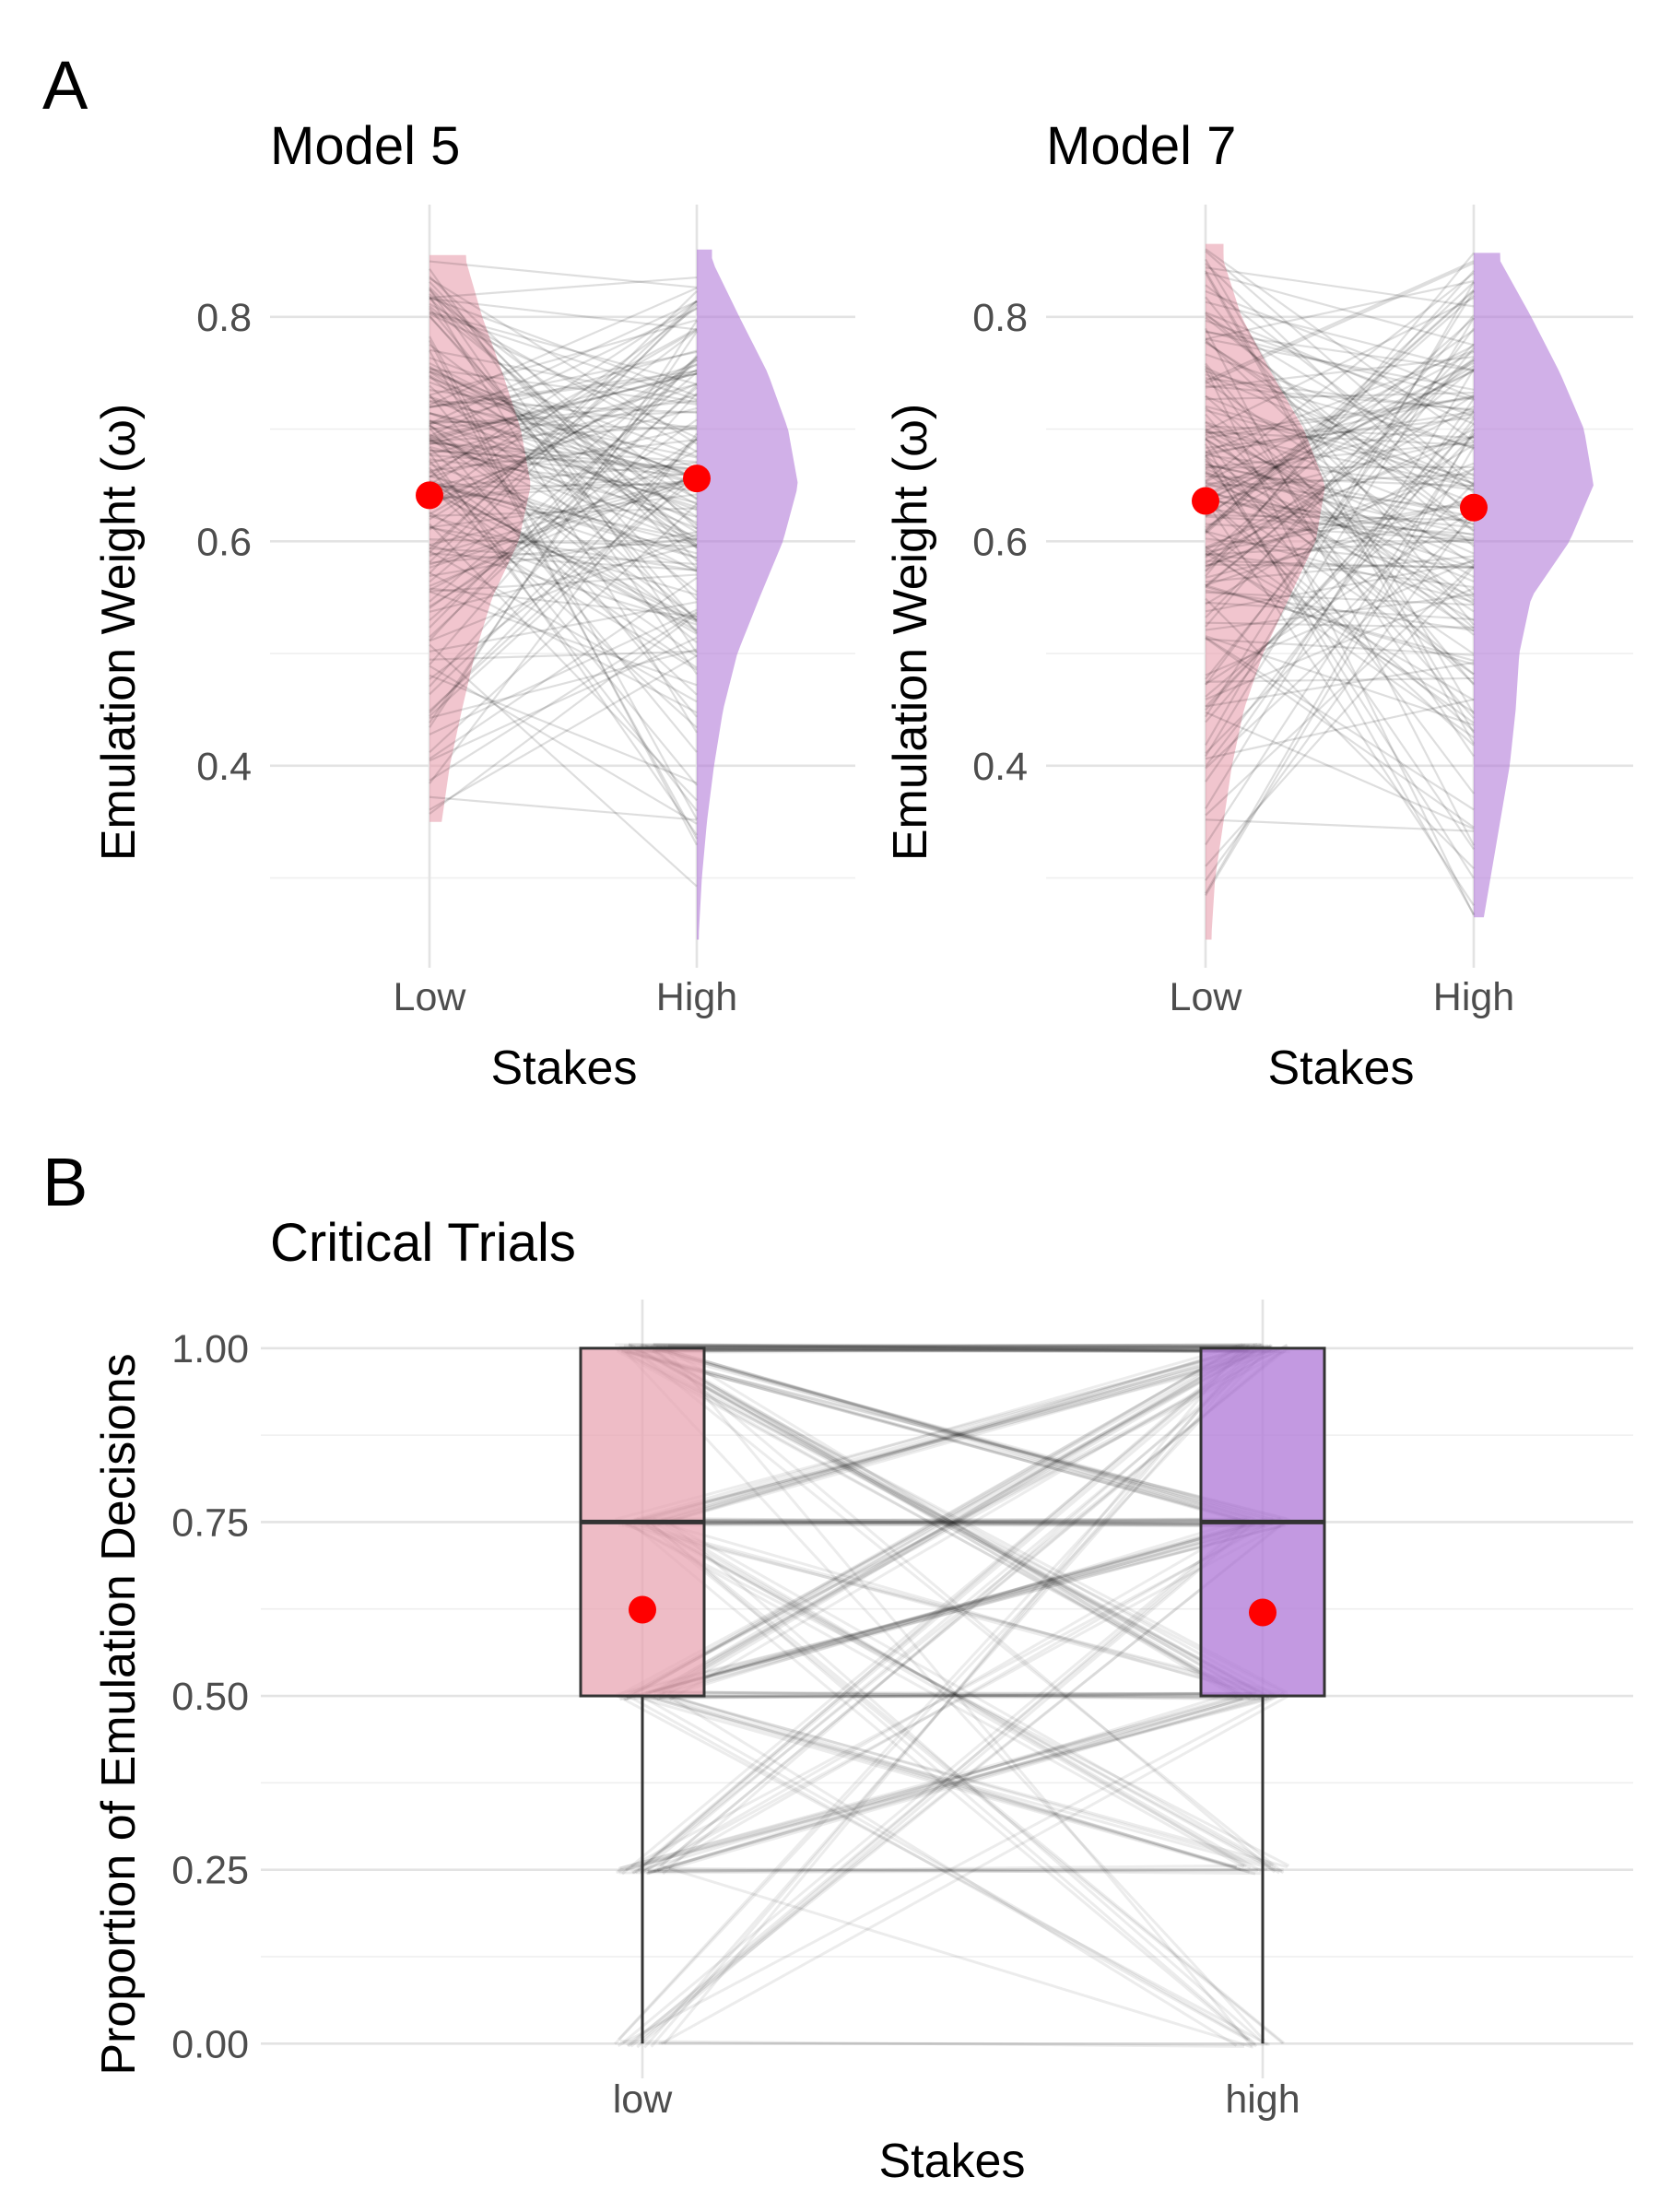 The height and width of the screenshot is (2212, 1659). What do you see at coordinates (210, 1697) in the screenshot?
I see `y-tick-label: 0.50` at bounding box center [210, 1697].